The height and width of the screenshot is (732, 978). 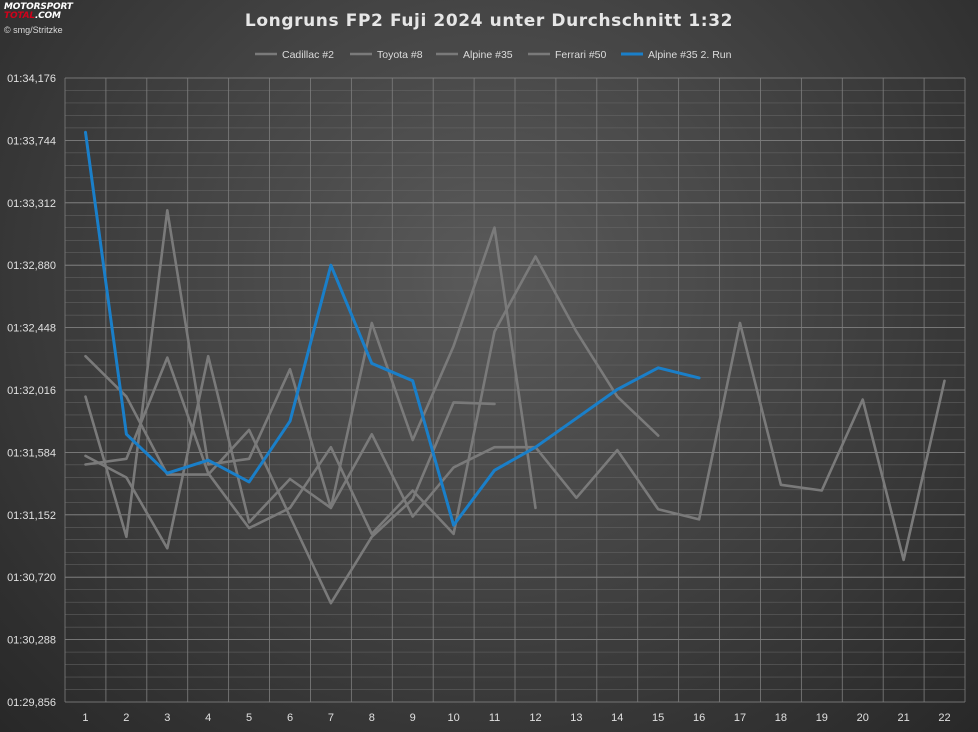 I want to click on x-tick-label: 10, so click(x=454, y=718).